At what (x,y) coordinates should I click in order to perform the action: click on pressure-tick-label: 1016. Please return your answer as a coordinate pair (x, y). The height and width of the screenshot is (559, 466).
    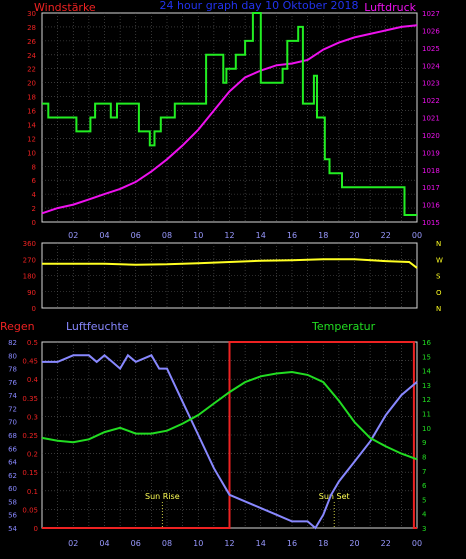
    Looking at the image, I should click on (431, 206).